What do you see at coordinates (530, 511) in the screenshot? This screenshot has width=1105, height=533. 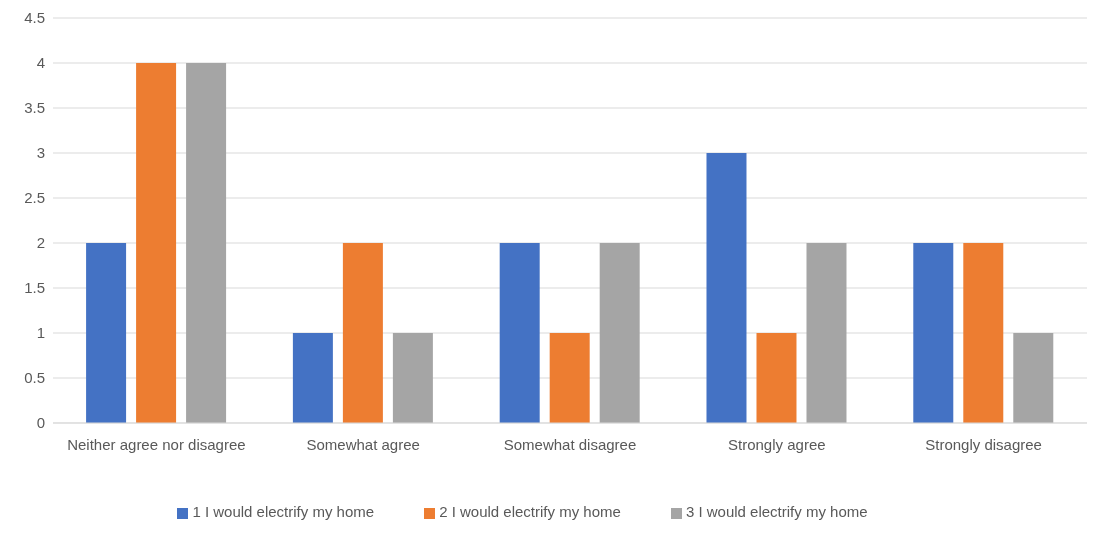 I see `legend-label: 2 I would electrify my home` at bounding box center [530, 511].